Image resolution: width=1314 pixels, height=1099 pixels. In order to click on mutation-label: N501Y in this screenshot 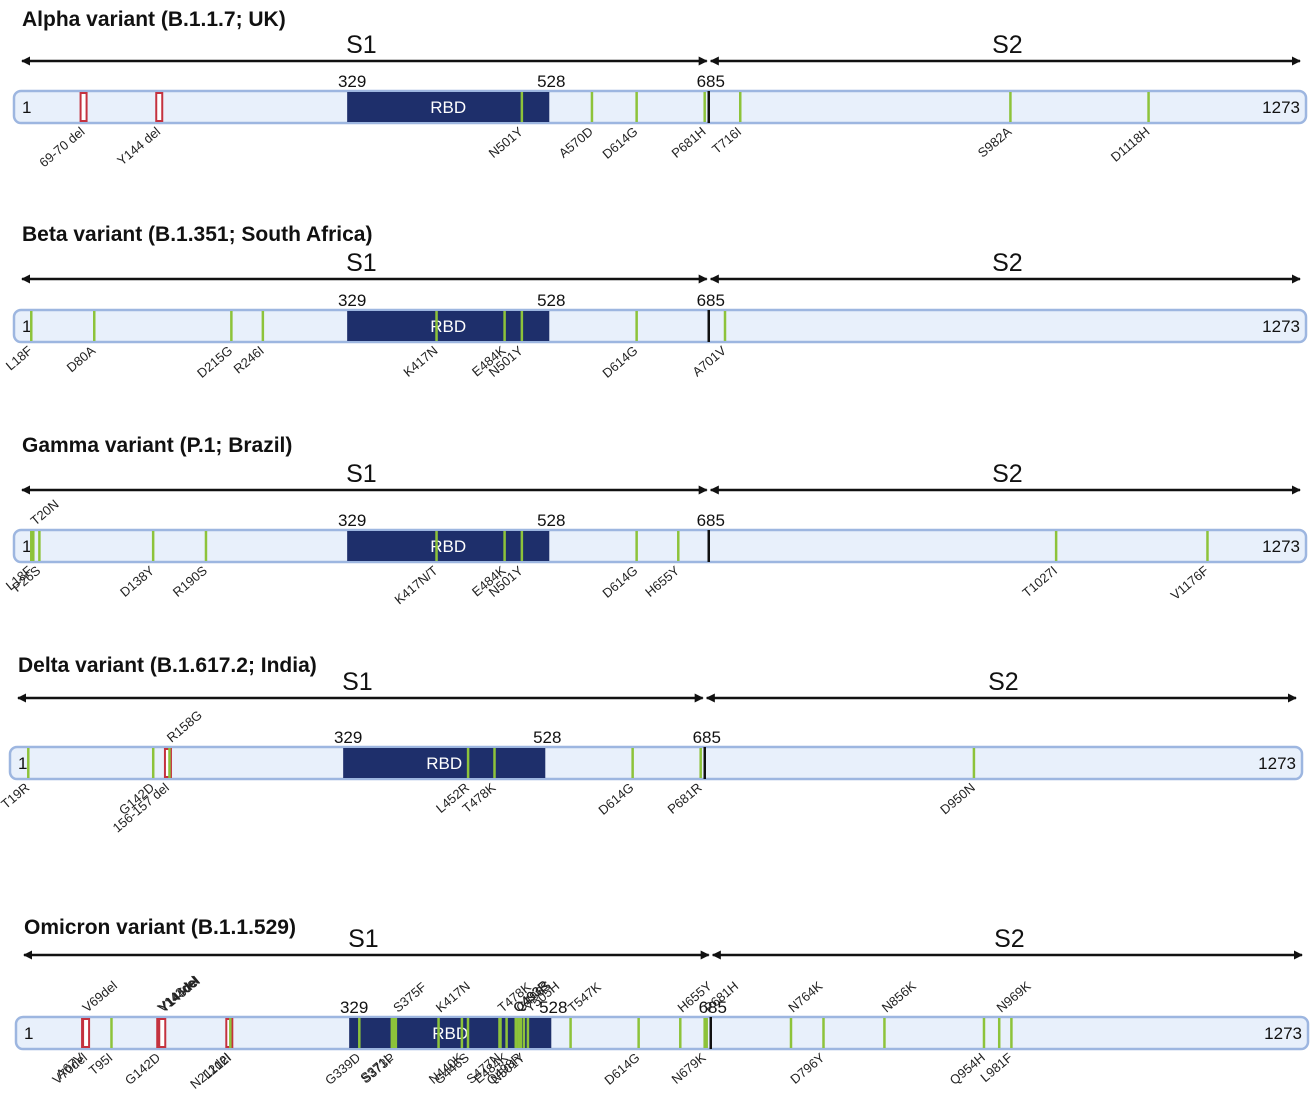, I will do `click(506, 142)`.